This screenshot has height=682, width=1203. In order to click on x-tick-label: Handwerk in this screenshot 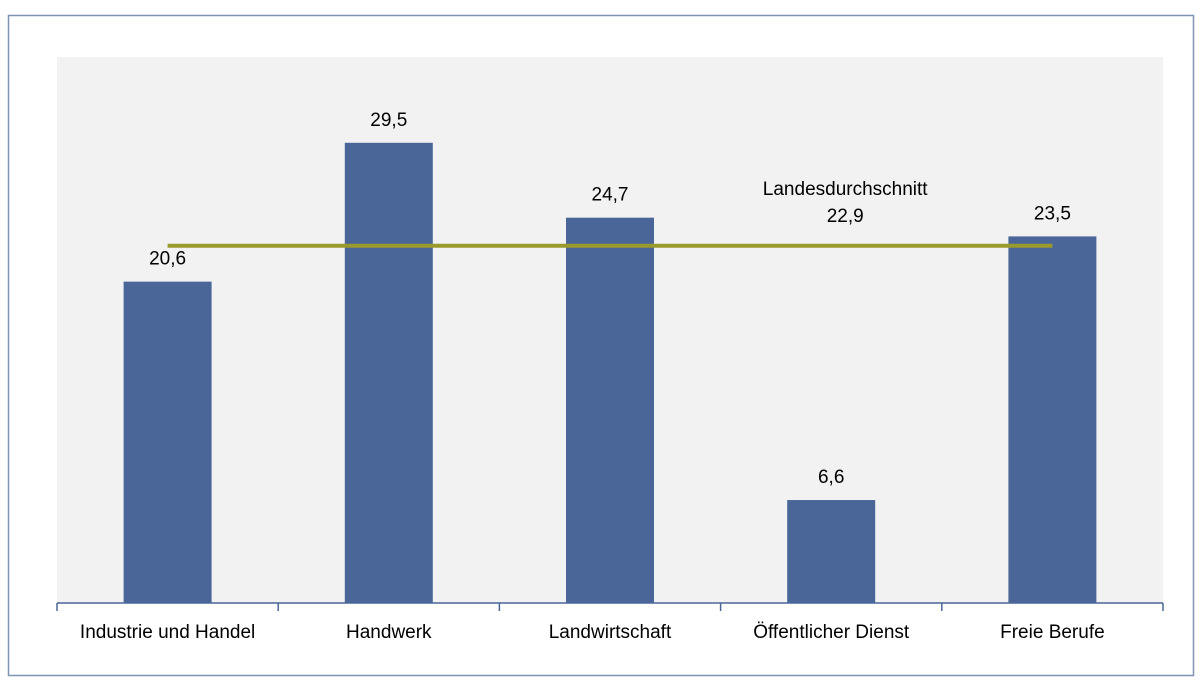, I will do `click(389, 632)`.